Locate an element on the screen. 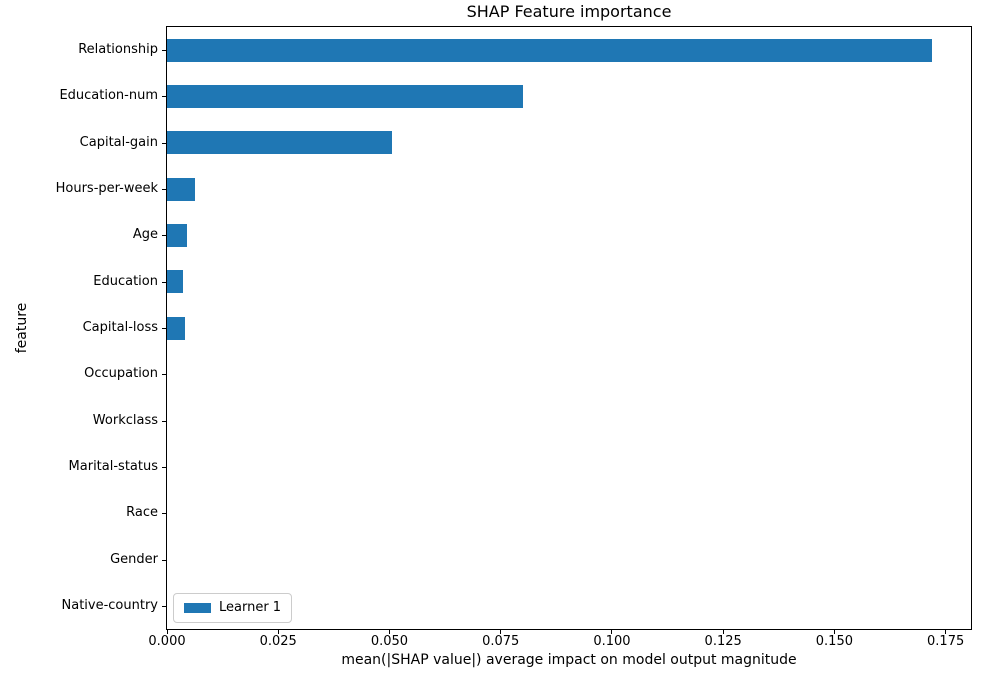  legend-label: Learner 1 is located at coordinates (250, 607).